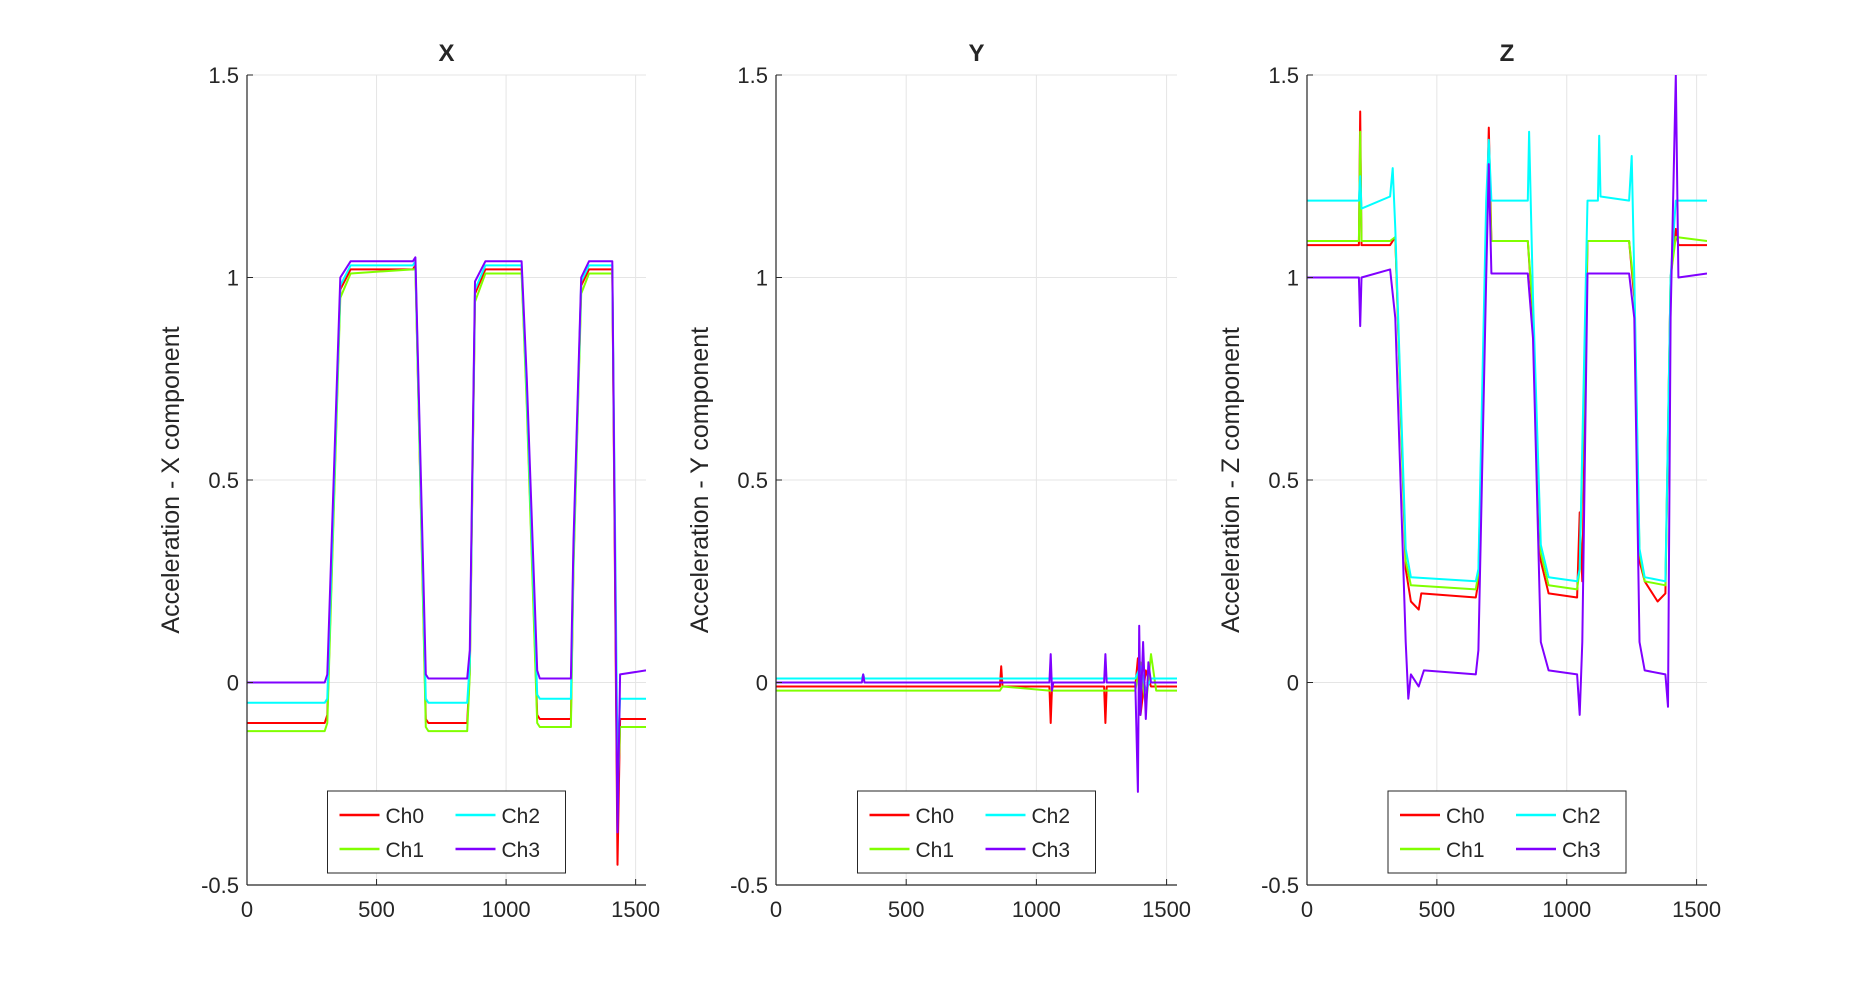  Describe the element at coordinates (1507, 53) in the screenshot. I see `chart-title: Z` at that location.